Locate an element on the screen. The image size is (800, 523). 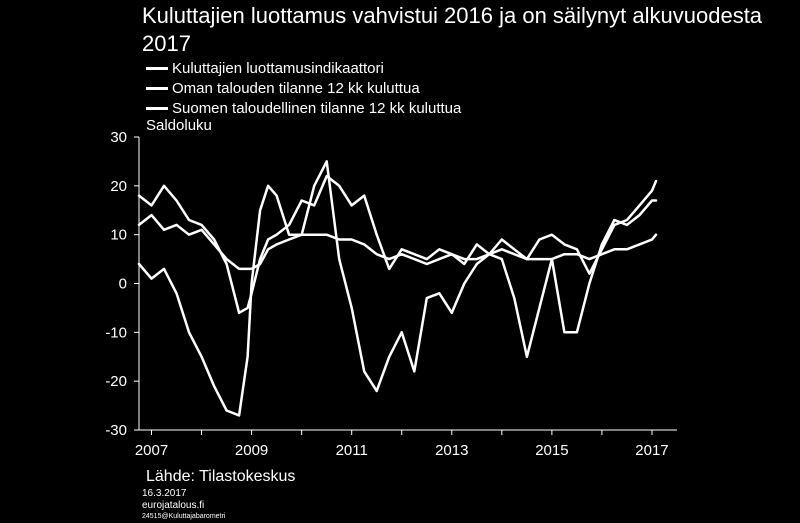
legend-label: Oman talouden tilanne 12 kk kuluttua is located at coordinates (296, 88).